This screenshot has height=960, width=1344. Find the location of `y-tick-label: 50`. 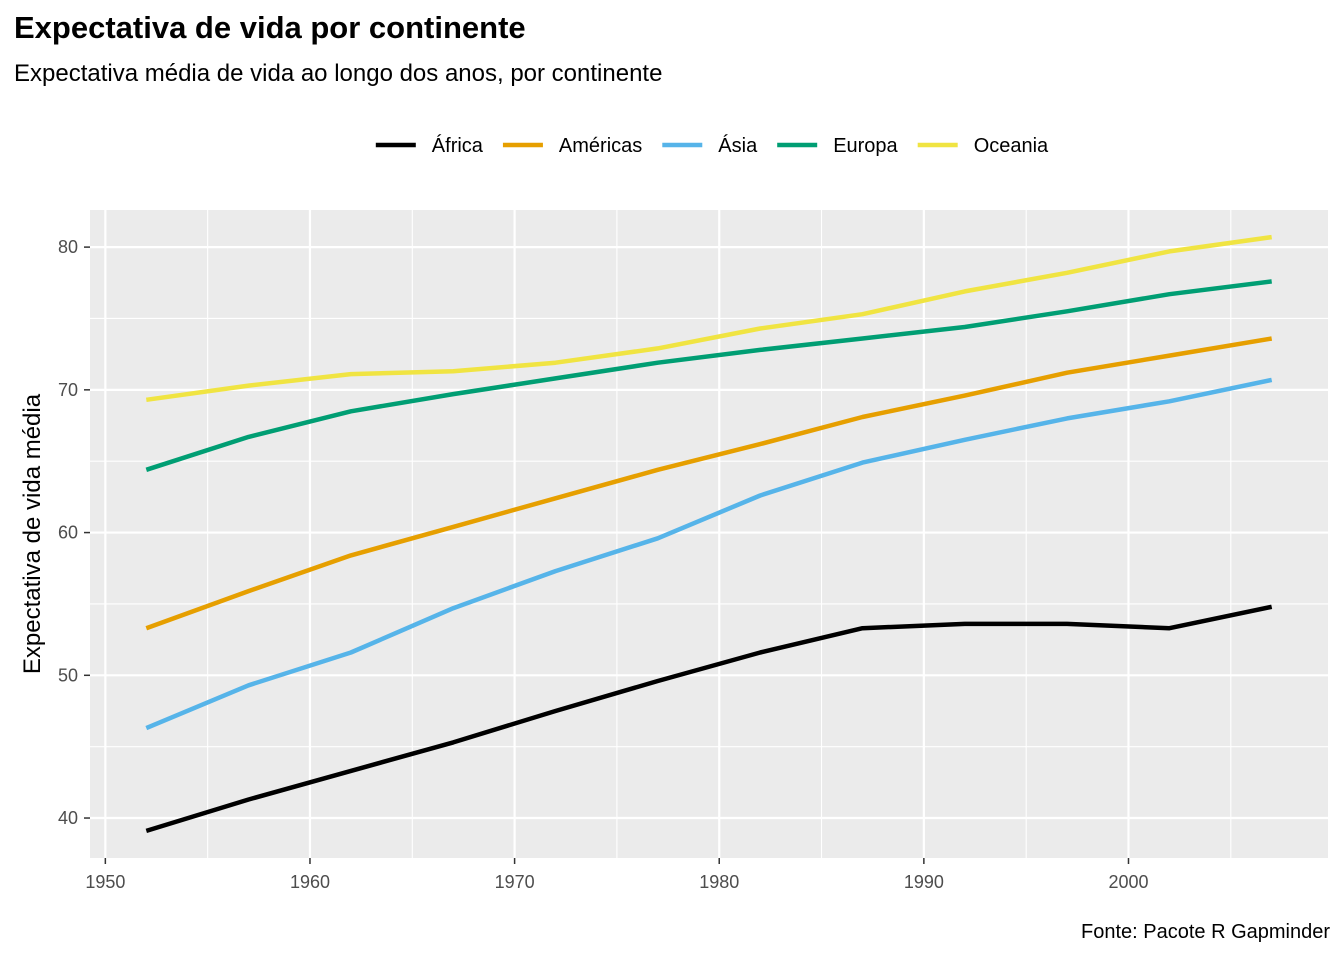

y-tick-label: 50 is located at coordinates (68, 675).